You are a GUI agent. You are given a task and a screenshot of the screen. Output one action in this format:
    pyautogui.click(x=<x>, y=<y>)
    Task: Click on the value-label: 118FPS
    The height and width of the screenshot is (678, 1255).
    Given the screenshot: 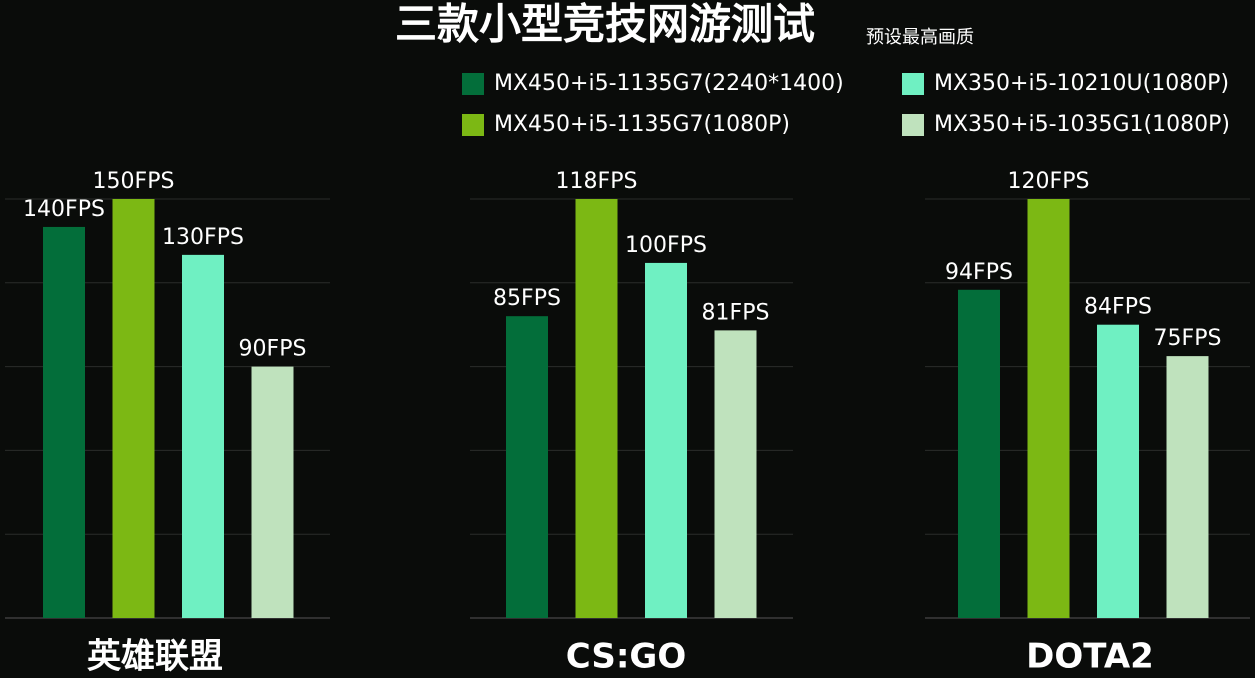 What is the action you would take?
    pyautogui.click(x=597, y=181)
    